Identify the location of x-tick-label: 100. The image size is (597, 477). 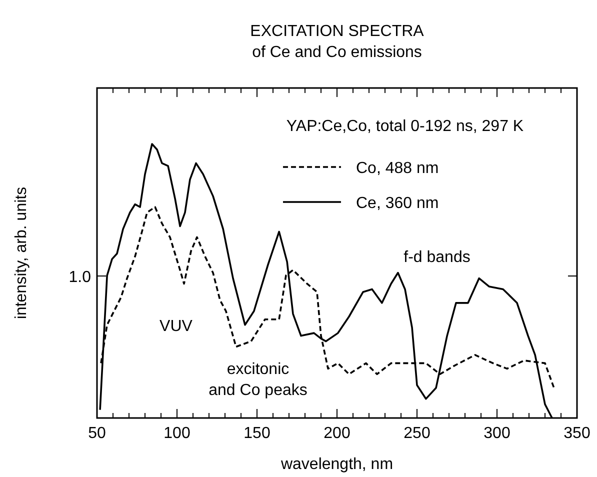
(177, 433).